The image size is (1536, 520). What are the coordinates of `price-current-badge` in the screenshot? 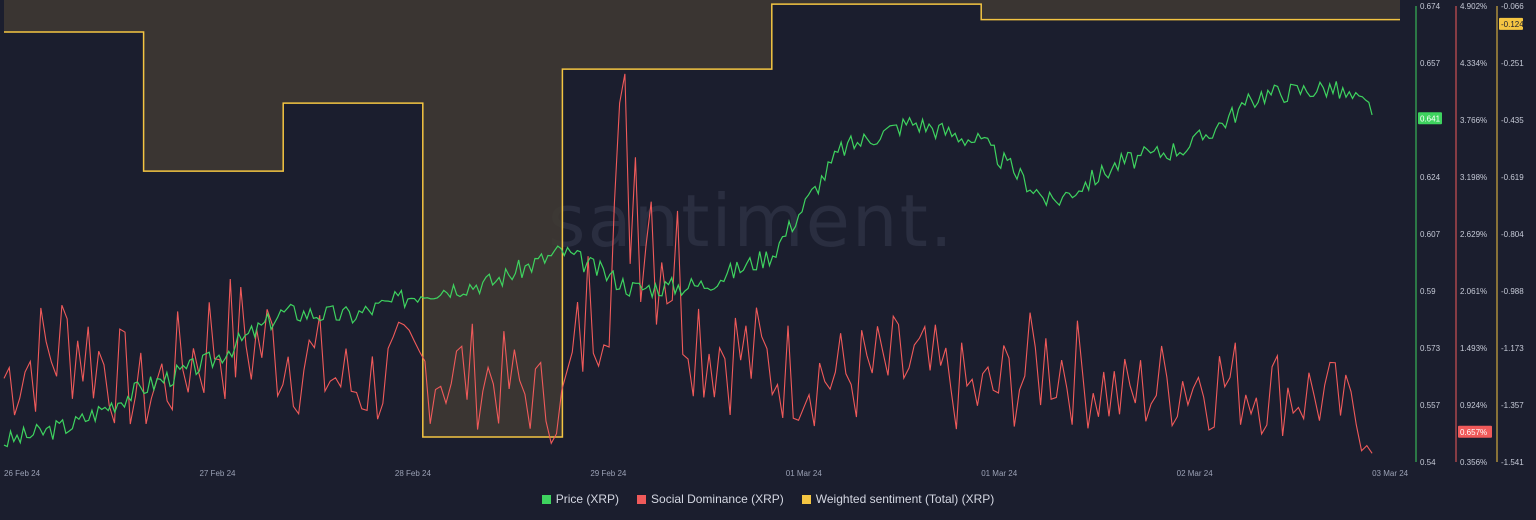 It's located at (1430, 118).